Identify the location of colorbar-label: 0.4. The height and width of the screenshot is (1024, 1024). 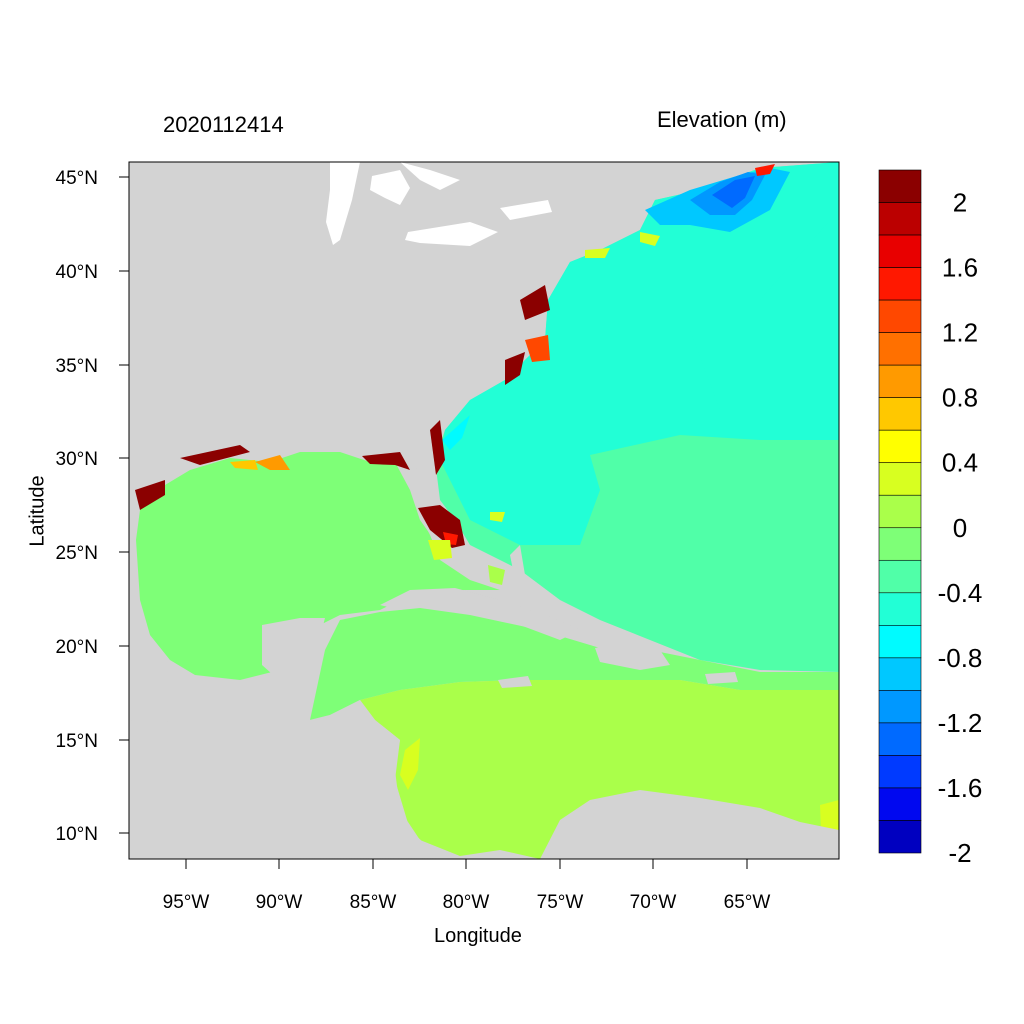
(960, 463).